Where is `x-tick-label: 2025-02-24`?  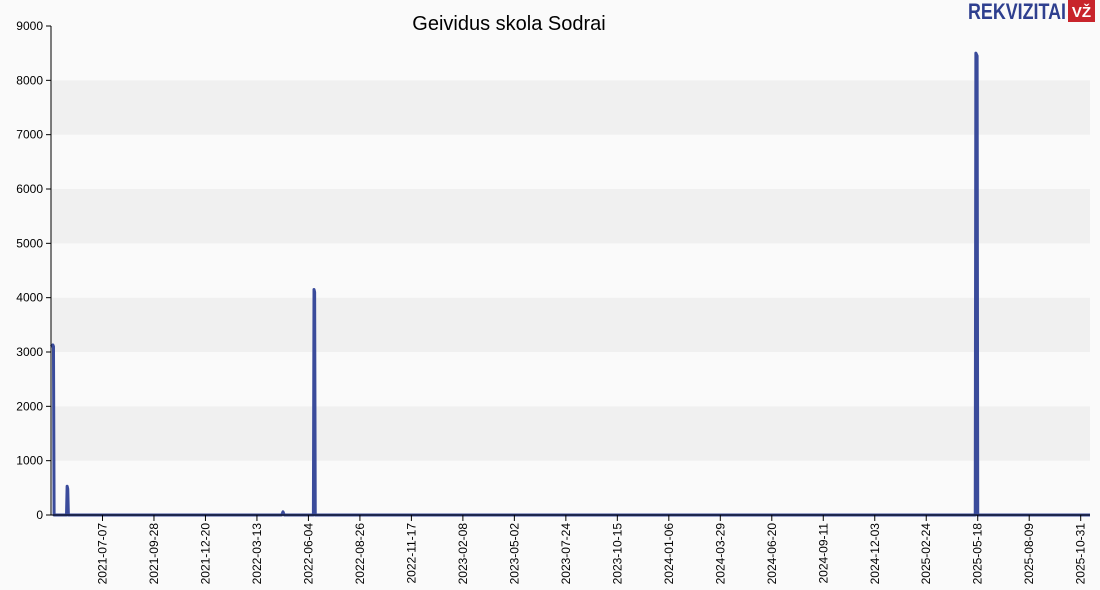
x-tick-label: 2025-02-24 is located at coordinates (926, 554).